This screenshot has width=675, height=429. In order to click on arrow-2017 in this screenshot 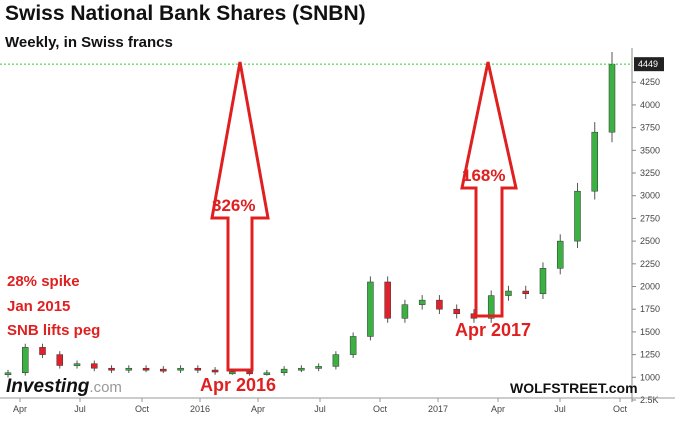, I will do `click(489, 189)`.